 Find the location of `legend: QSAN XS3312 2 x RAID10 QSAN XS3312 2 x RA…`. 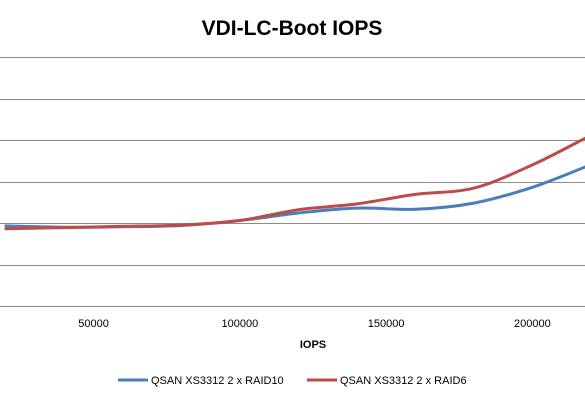

legend: QSAN XS3312 2 x RAID10 QSAN XS3312 2 x RA… is located at coordinates (292, 381).